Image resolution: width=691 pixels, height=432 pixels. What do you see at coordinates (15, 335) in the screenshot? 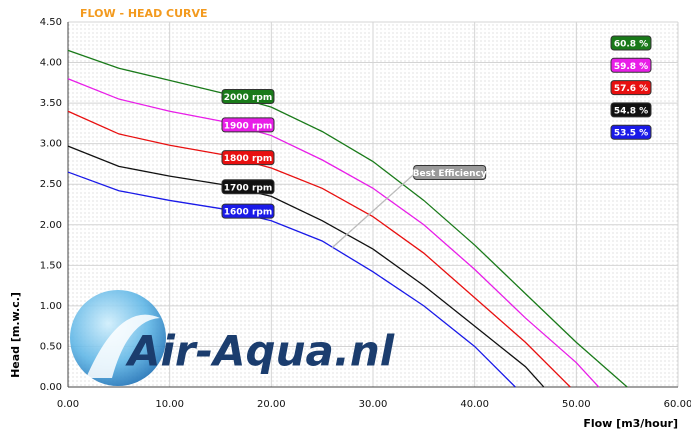
I see `y-axis-label: Head [m.w.c.]` at bounding box center [15, 335].